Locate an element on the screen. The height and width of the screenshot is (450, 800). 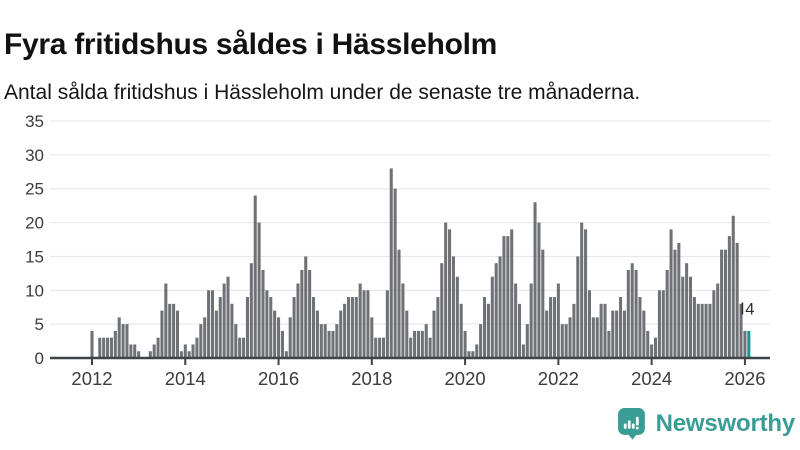
newsworthy-logo-text: Newsworthy is located at coordinates (725, 423).